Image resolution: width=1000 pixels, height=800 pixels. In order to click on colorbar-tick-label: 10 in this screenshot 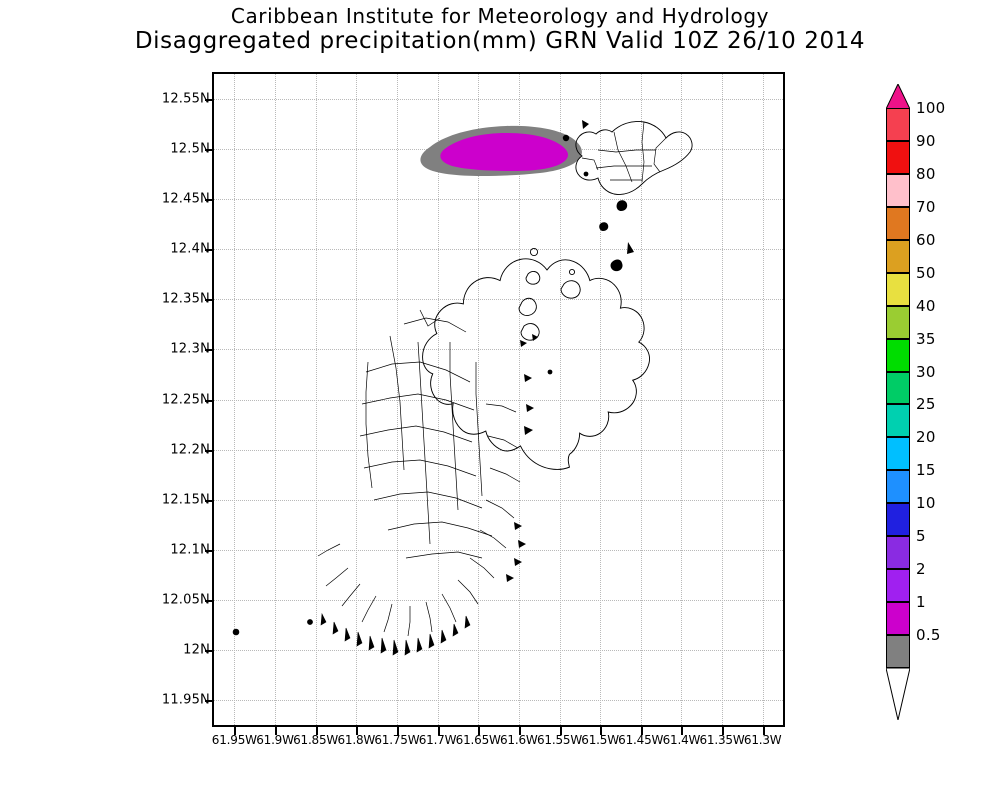, I will do `click(926, 503)`.